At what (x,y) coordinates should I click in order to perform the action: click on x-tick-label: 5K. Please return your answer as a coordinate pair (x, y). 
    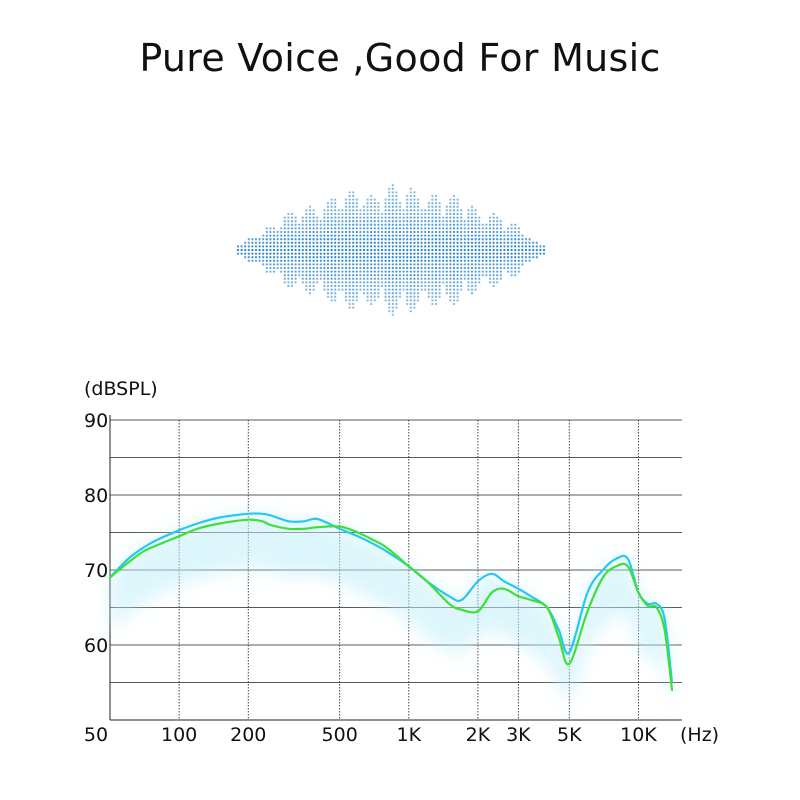
    Looking at the image, I should click on (569, 735).